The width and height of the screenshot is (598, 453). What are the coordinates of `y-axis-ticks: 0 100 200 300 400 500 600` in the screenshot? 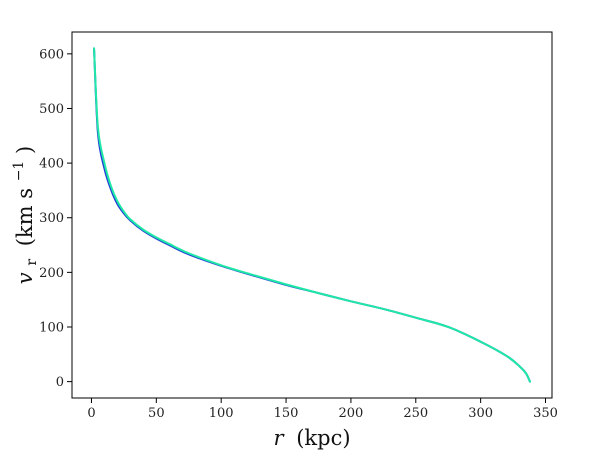 It's located at (55, 218).